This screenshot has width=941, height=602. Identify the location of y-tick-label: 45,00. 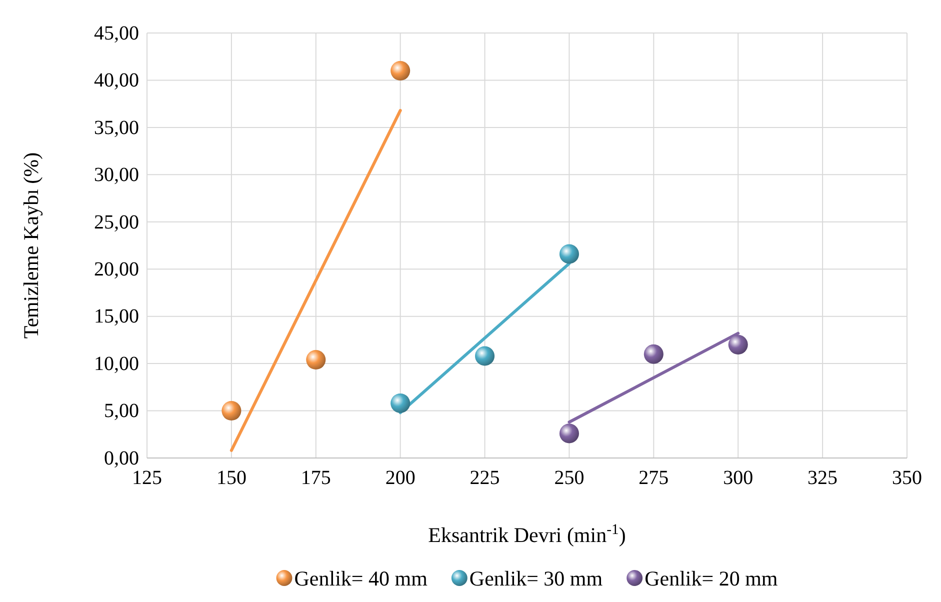
(116, 33).